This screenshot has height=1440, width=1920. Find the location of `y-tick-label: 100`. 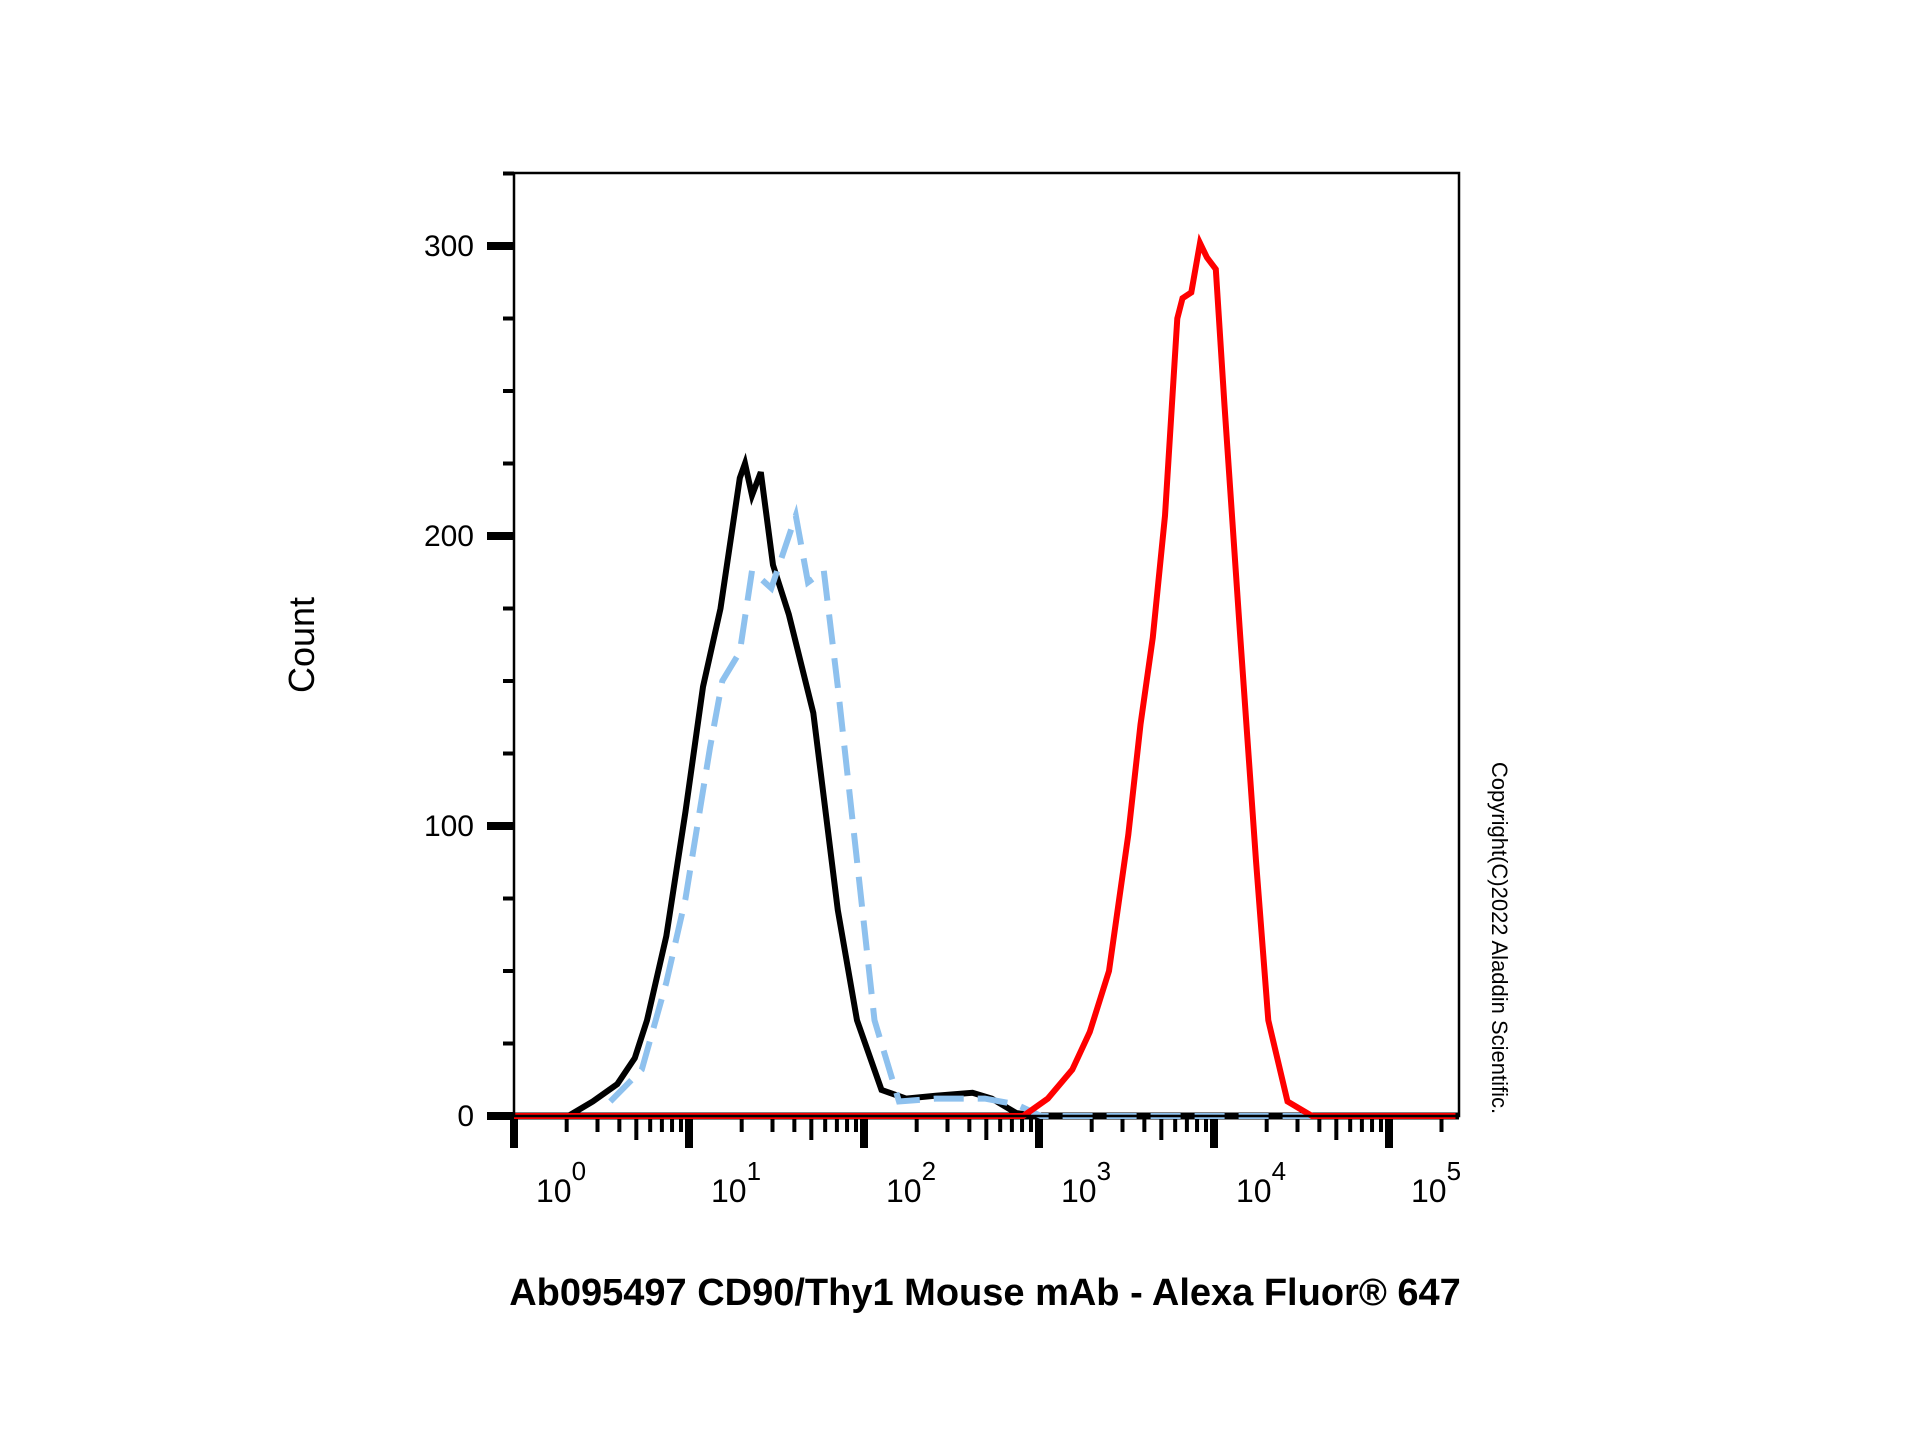

y-tick-label: 100 is located at coordinates (449, 826).